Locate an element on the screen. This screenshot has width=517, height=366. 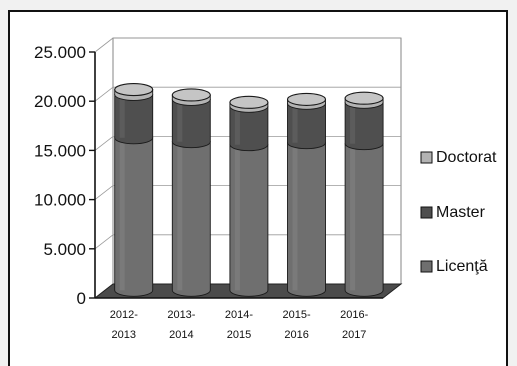
y-tick-label: 20.000 is located at coordinates (60, 101).